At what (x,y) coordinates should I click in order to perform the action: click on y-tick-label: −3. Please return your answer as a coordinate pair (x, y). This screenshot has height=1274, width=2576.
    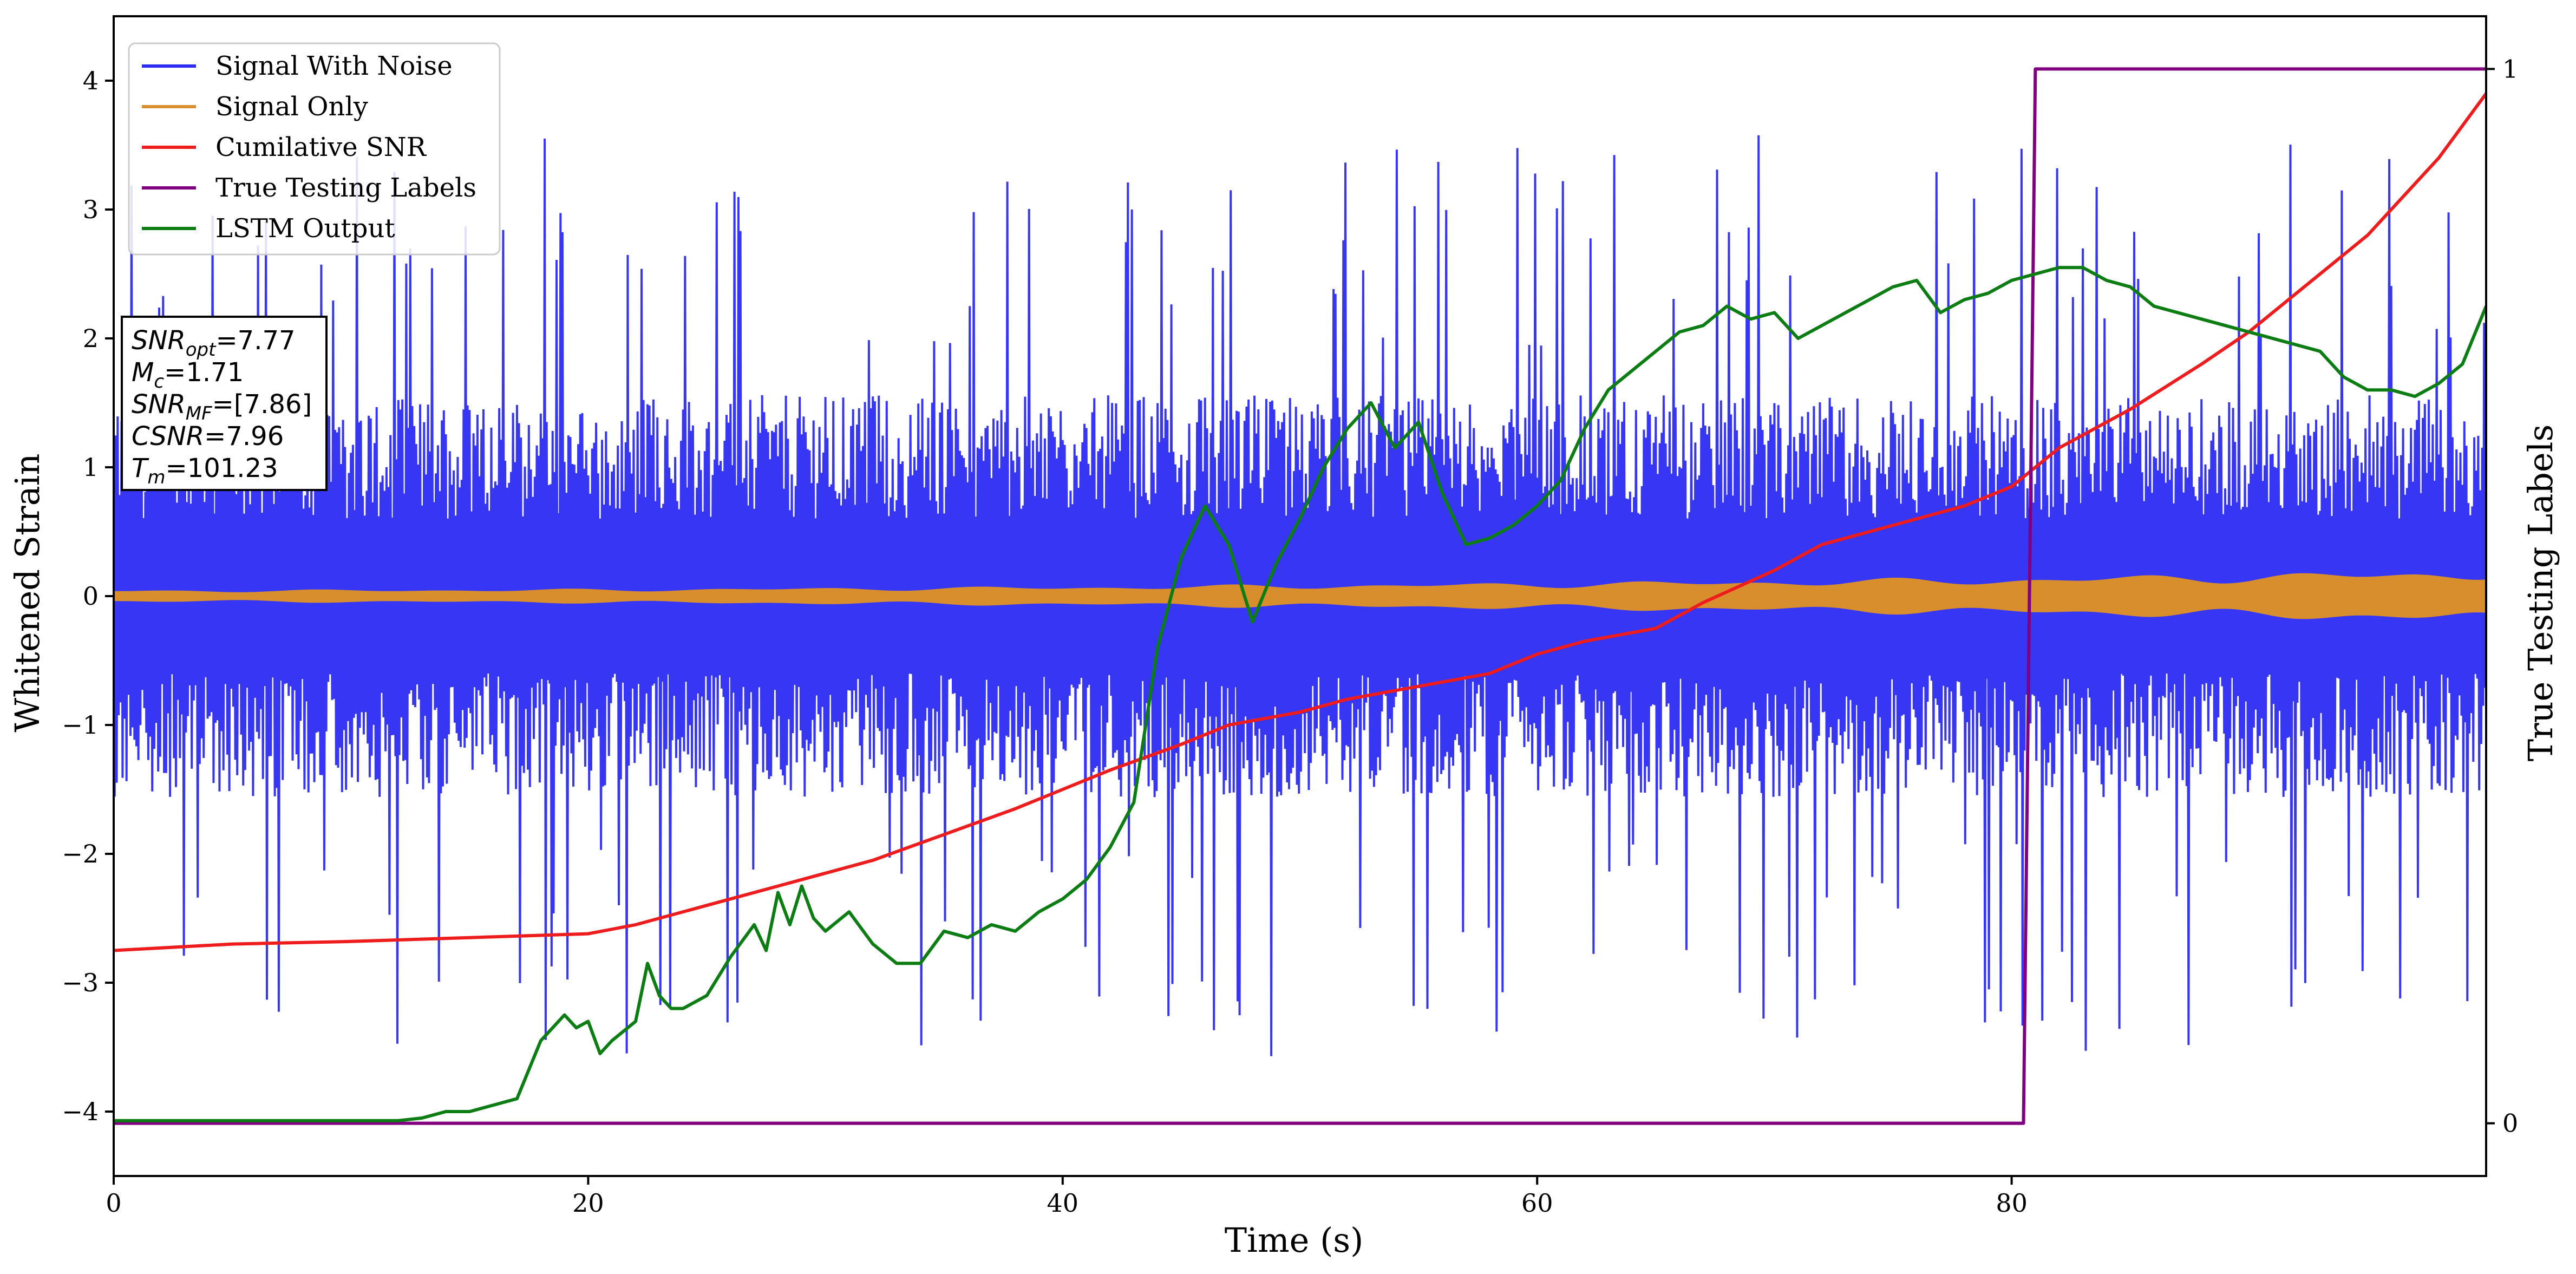
    Looking at the image, I should click on (80, 982).